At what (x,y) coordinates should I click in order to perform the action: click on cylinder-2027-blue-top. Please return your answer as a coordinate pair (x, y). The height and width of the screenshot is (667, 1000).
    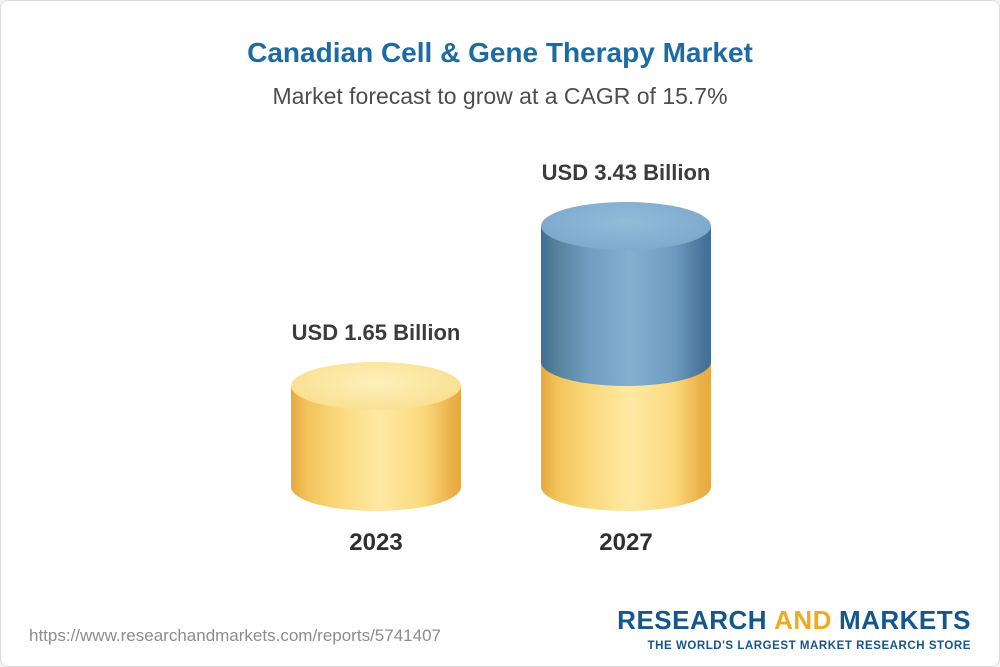
    Looking at the image, I should click on (626, 226).